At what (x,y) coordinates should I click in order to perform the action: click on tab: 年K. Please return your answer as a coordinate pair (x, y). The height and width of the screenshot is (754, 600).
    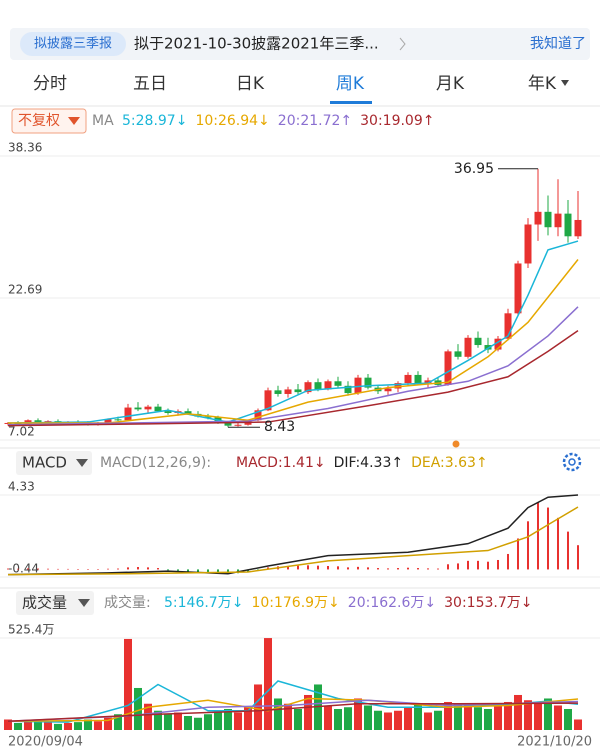
    Looking at the image, I should click on (542, 84).